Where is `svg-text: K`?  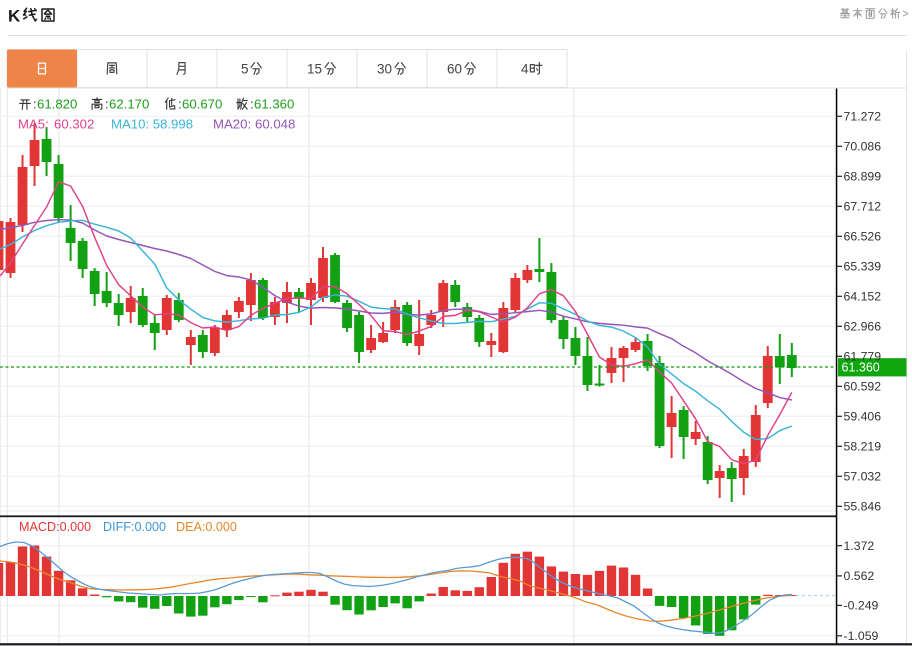 svg-text: K is located at coordinates (14, 16).